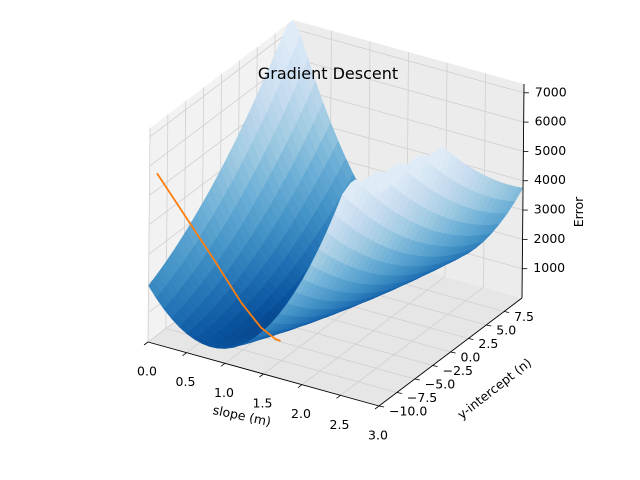  Describe the element at coordinates (551, 121) in the screenshot. I see `z-tick-label: 6000` at that location.